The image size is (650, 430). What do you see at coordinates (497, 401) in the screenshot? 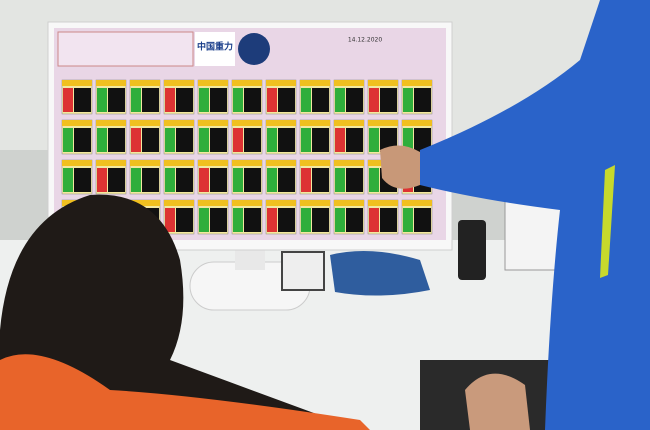
I see `hand` at bounding box center [497, 401].